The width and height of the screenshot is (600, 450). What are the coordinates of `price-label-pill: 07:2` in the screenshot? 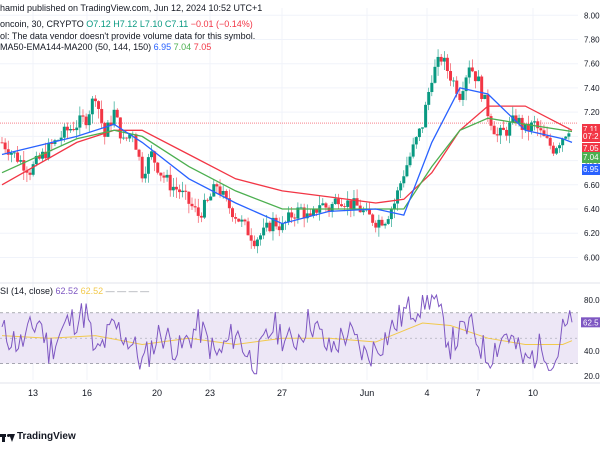 It's located at (591, 136).